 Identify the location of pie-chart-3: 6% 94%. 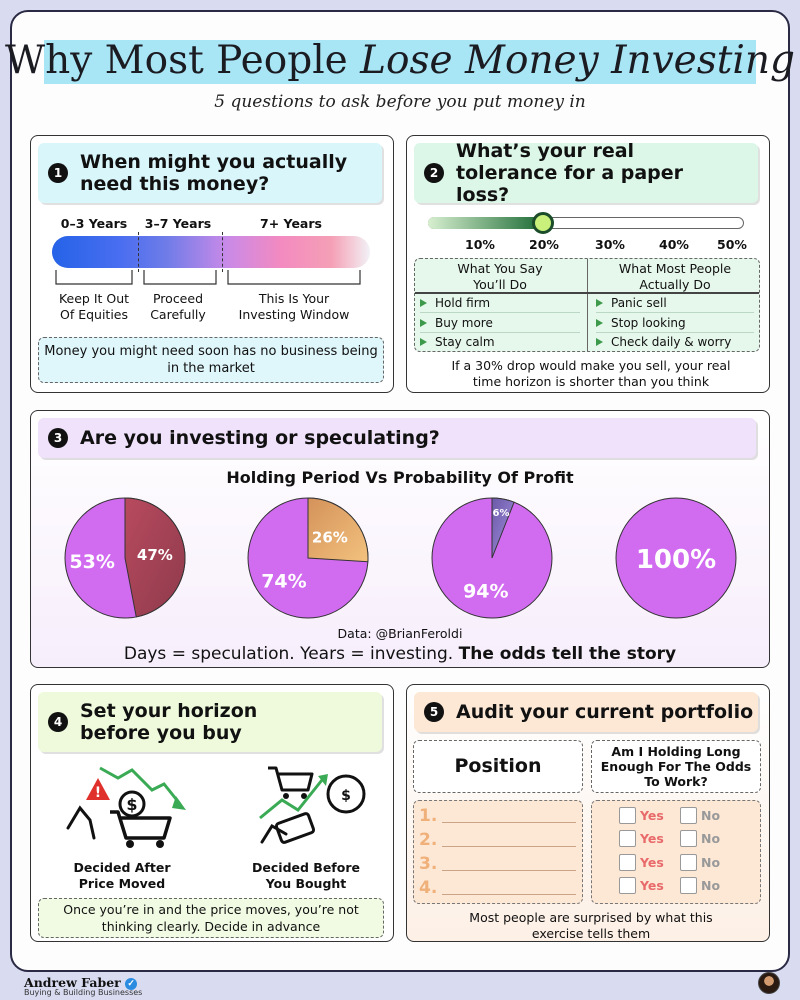
(492, 558).